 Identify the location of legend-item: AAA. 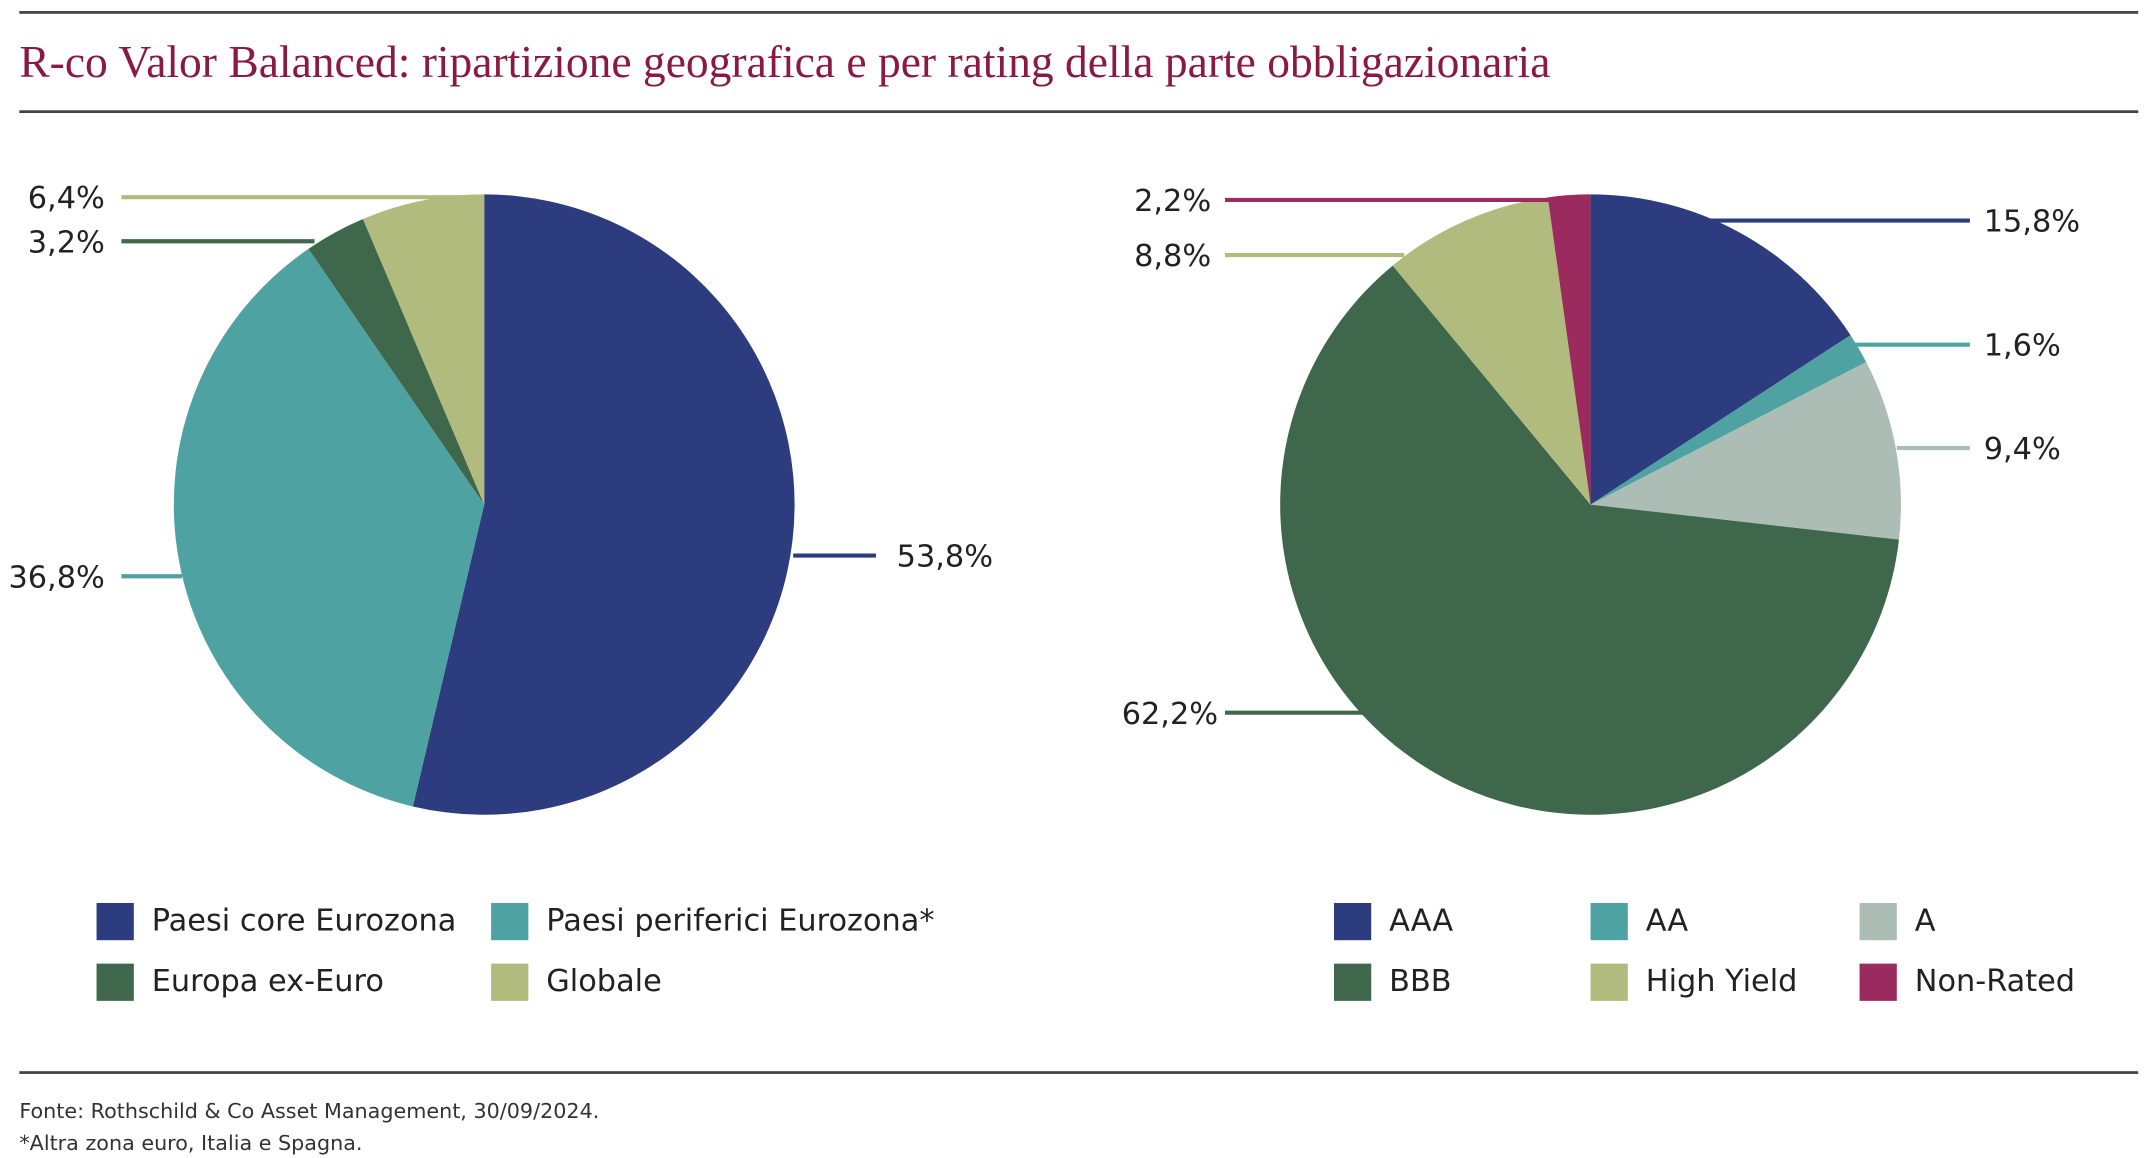
(1393, 921).